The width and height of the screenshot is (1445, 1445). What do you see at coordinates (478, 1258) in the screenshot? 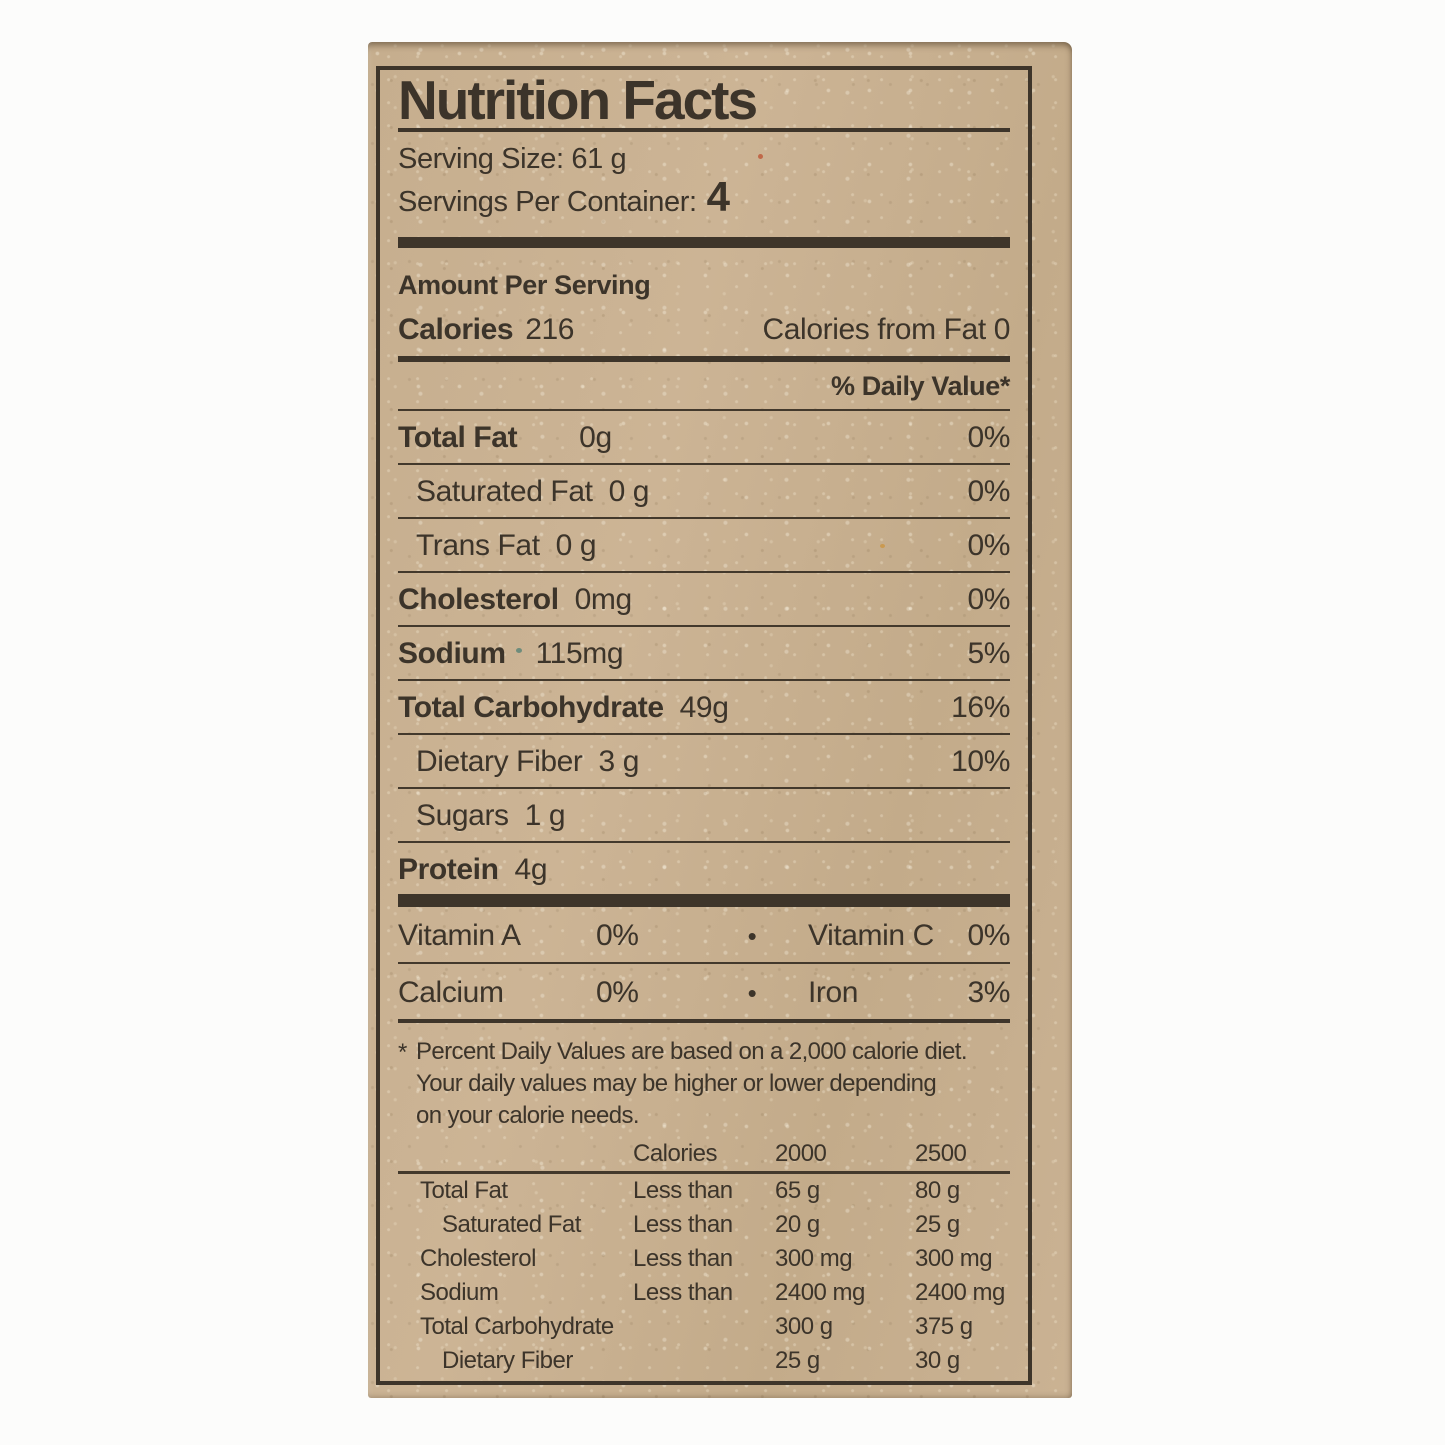
I see `ft-nutrient-name: Cholesterol` at bounding box center [478, 1258].